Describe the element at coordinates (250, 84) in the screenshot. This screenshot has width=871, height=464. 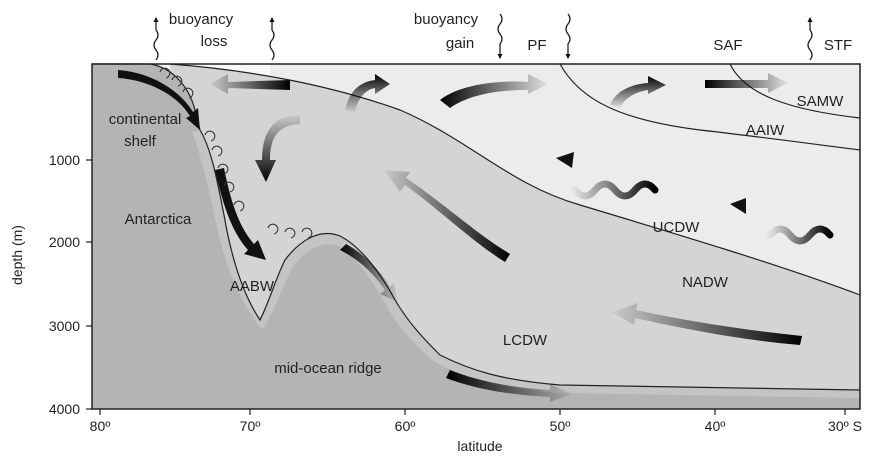
I see `arrow-surface-west` at that location.